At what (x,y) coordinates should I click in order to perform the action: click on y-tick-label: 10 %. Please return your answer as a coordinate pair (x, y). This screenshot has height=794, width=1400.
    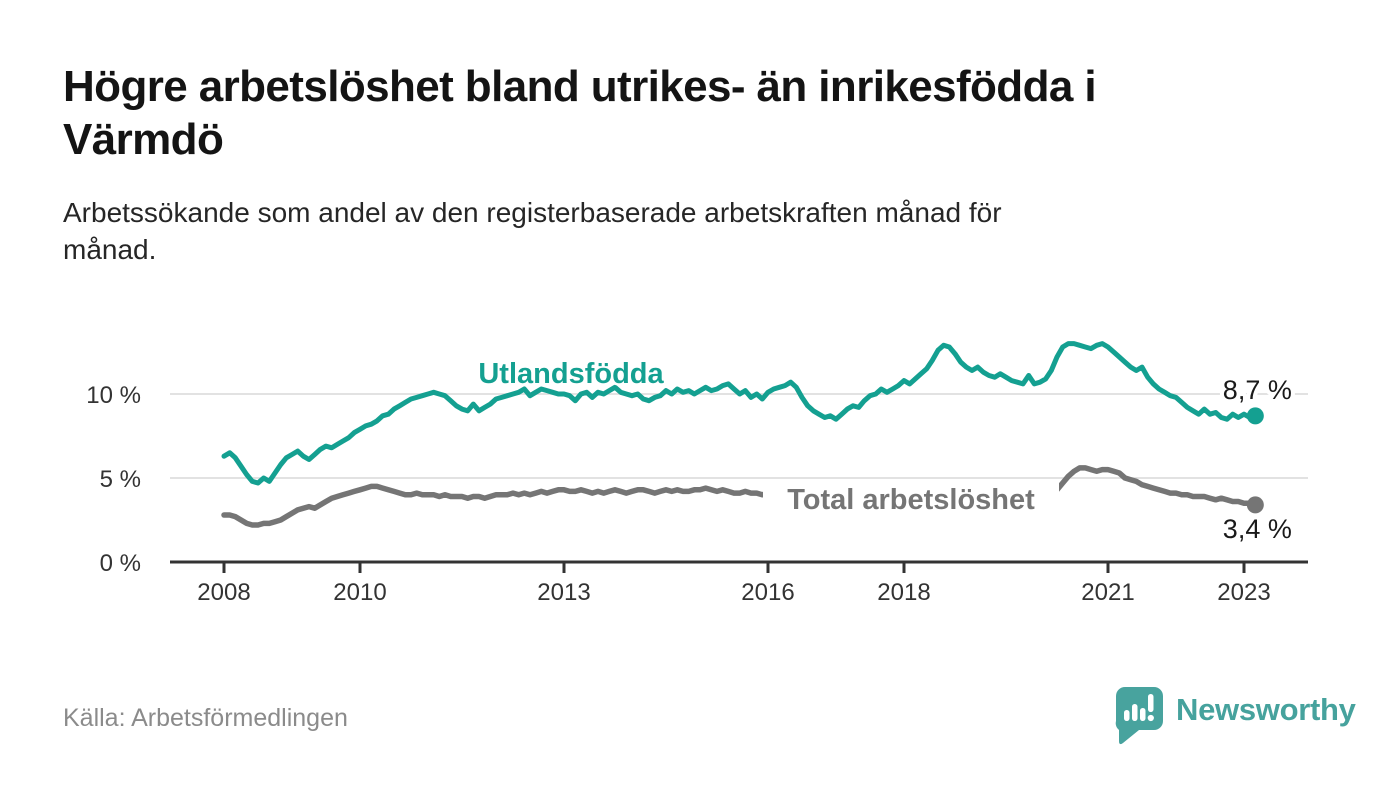
    Looking at the image, I should click on (113, 395).